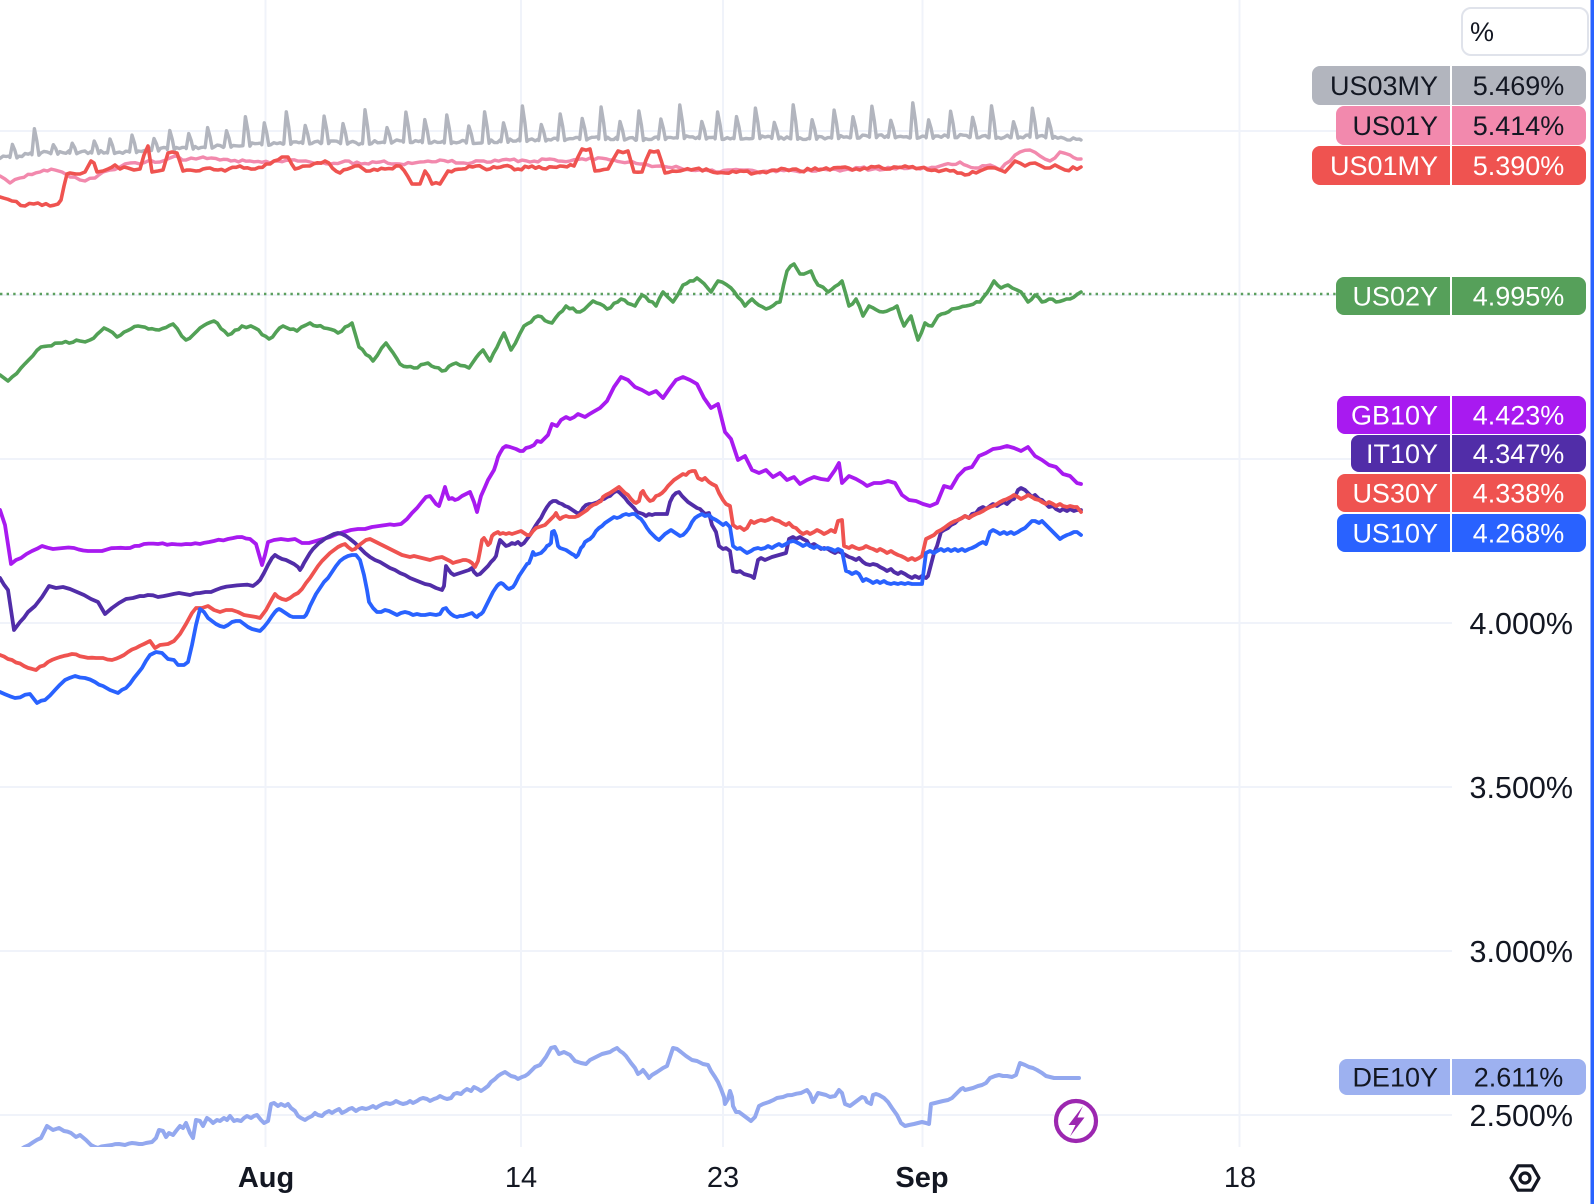 The image size is (1594, 1204). I want to click on svg-text: US01MY, so click(1384, 166).